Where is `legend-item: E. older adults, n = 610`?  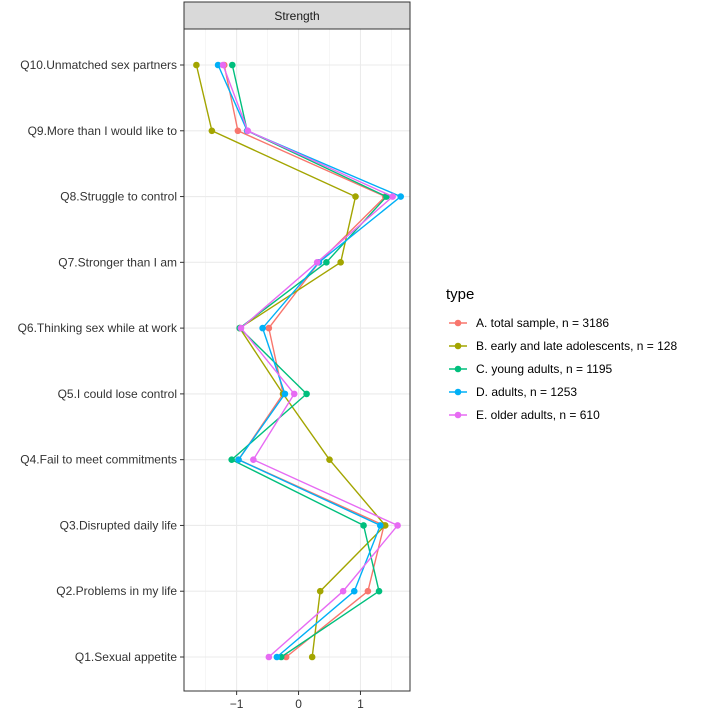 legend-item: E. older adults, n = 610 is located at coordinates (524, 415).